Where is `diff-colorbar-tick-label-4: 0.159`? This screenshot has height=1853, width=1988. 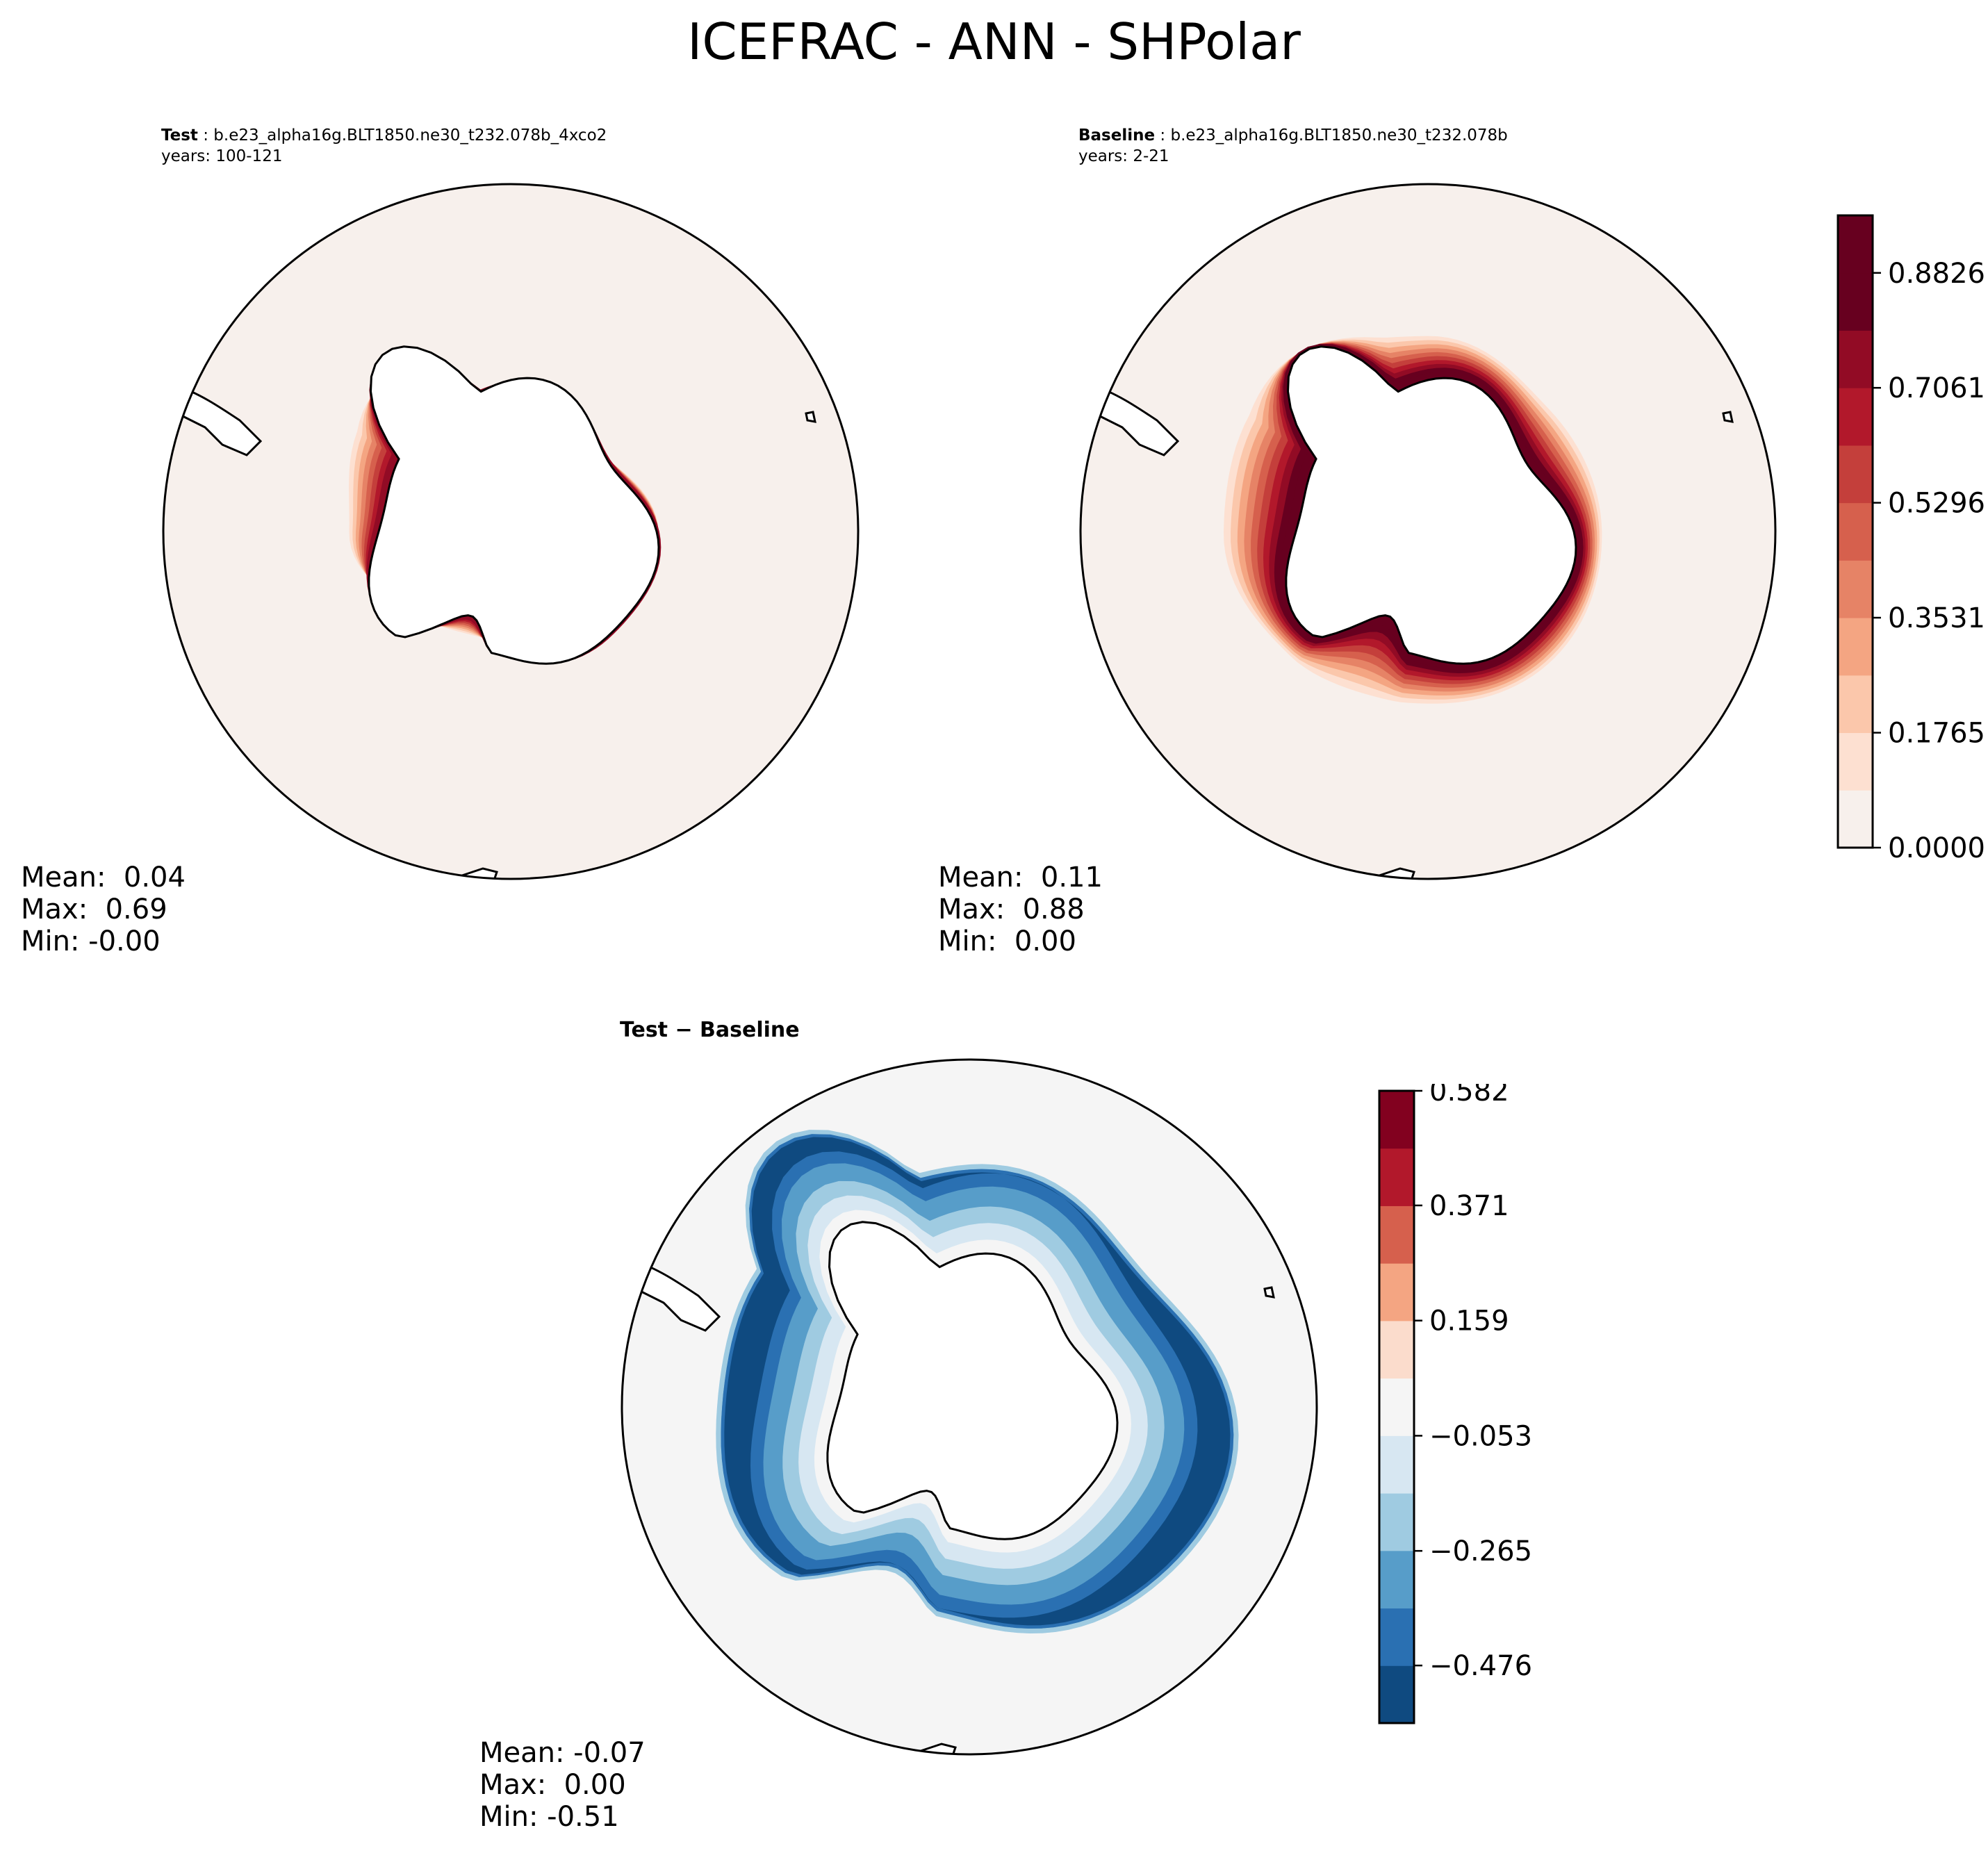
diff-colorbar-tick-label-4: 0.159 is located at coordinates (1469, 1321).